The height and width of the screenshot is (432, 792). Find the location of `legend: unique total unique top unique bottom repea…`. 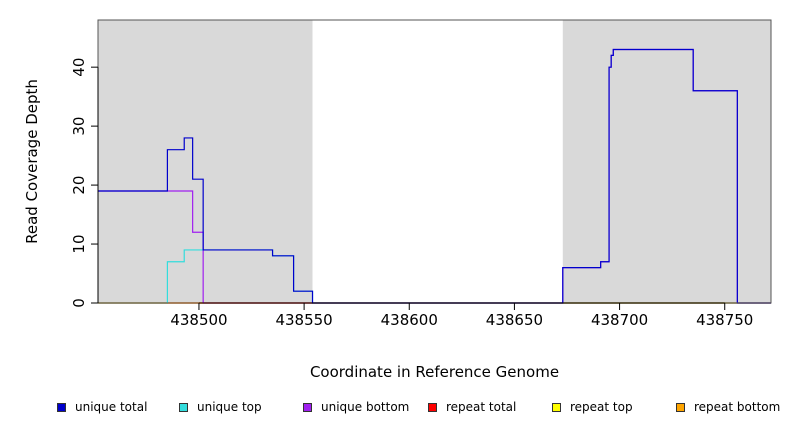

legend: unique total unique top unique bottom repea… is located at coordinates (396, 409).